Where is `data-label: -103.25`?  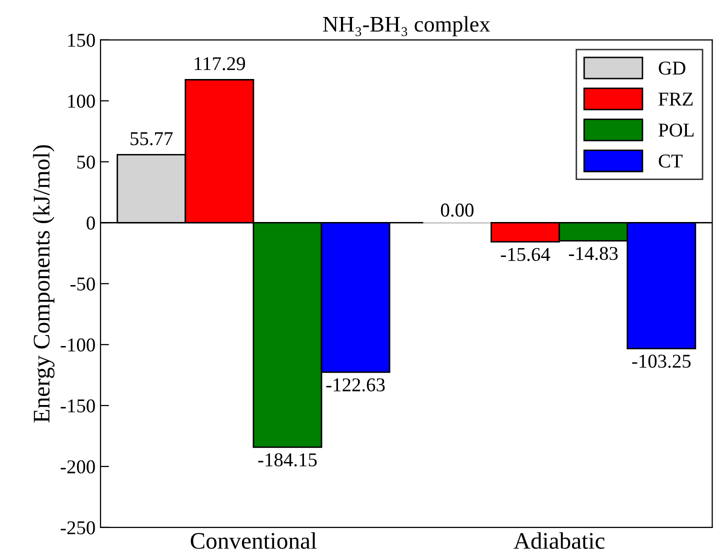 data-label: -103.25 is located at coordinates (661, 361).